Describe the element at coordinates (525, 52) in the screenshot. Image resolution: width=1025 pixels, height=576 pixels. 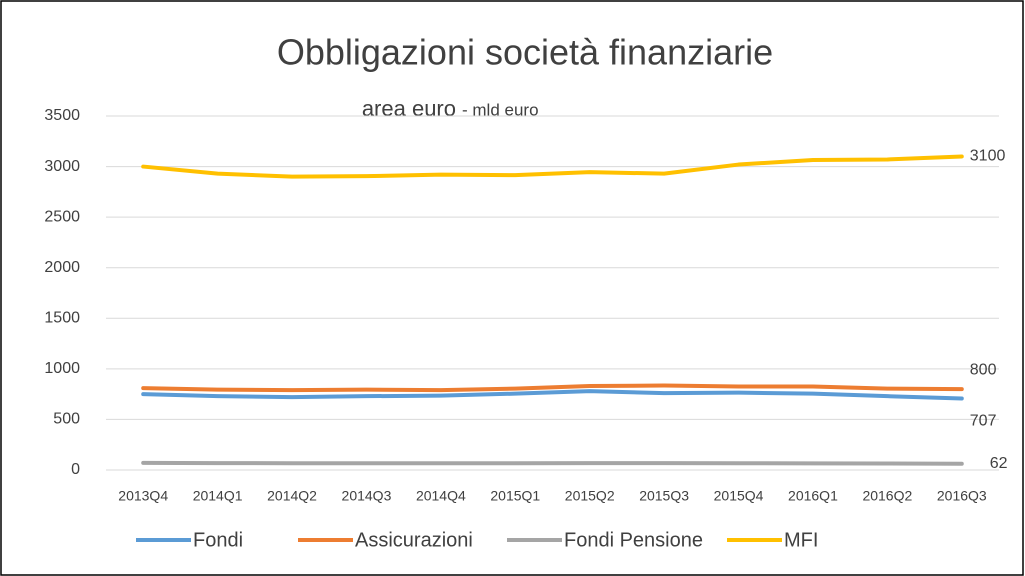
I see `chart-title: Obbligazioni società finanziarie` at that location.